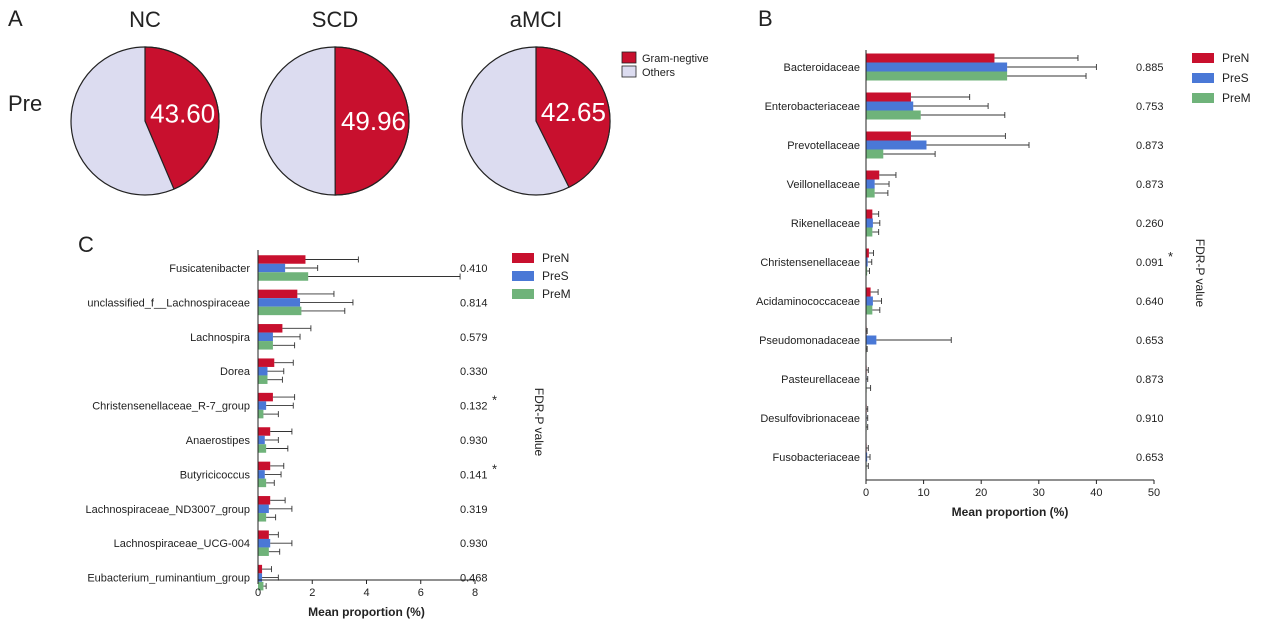 The image size is (1268, 631). Describe the element at coordinates (869, 214) in the screenshot. I see `bar-pren-rikenellaceae` at that location.